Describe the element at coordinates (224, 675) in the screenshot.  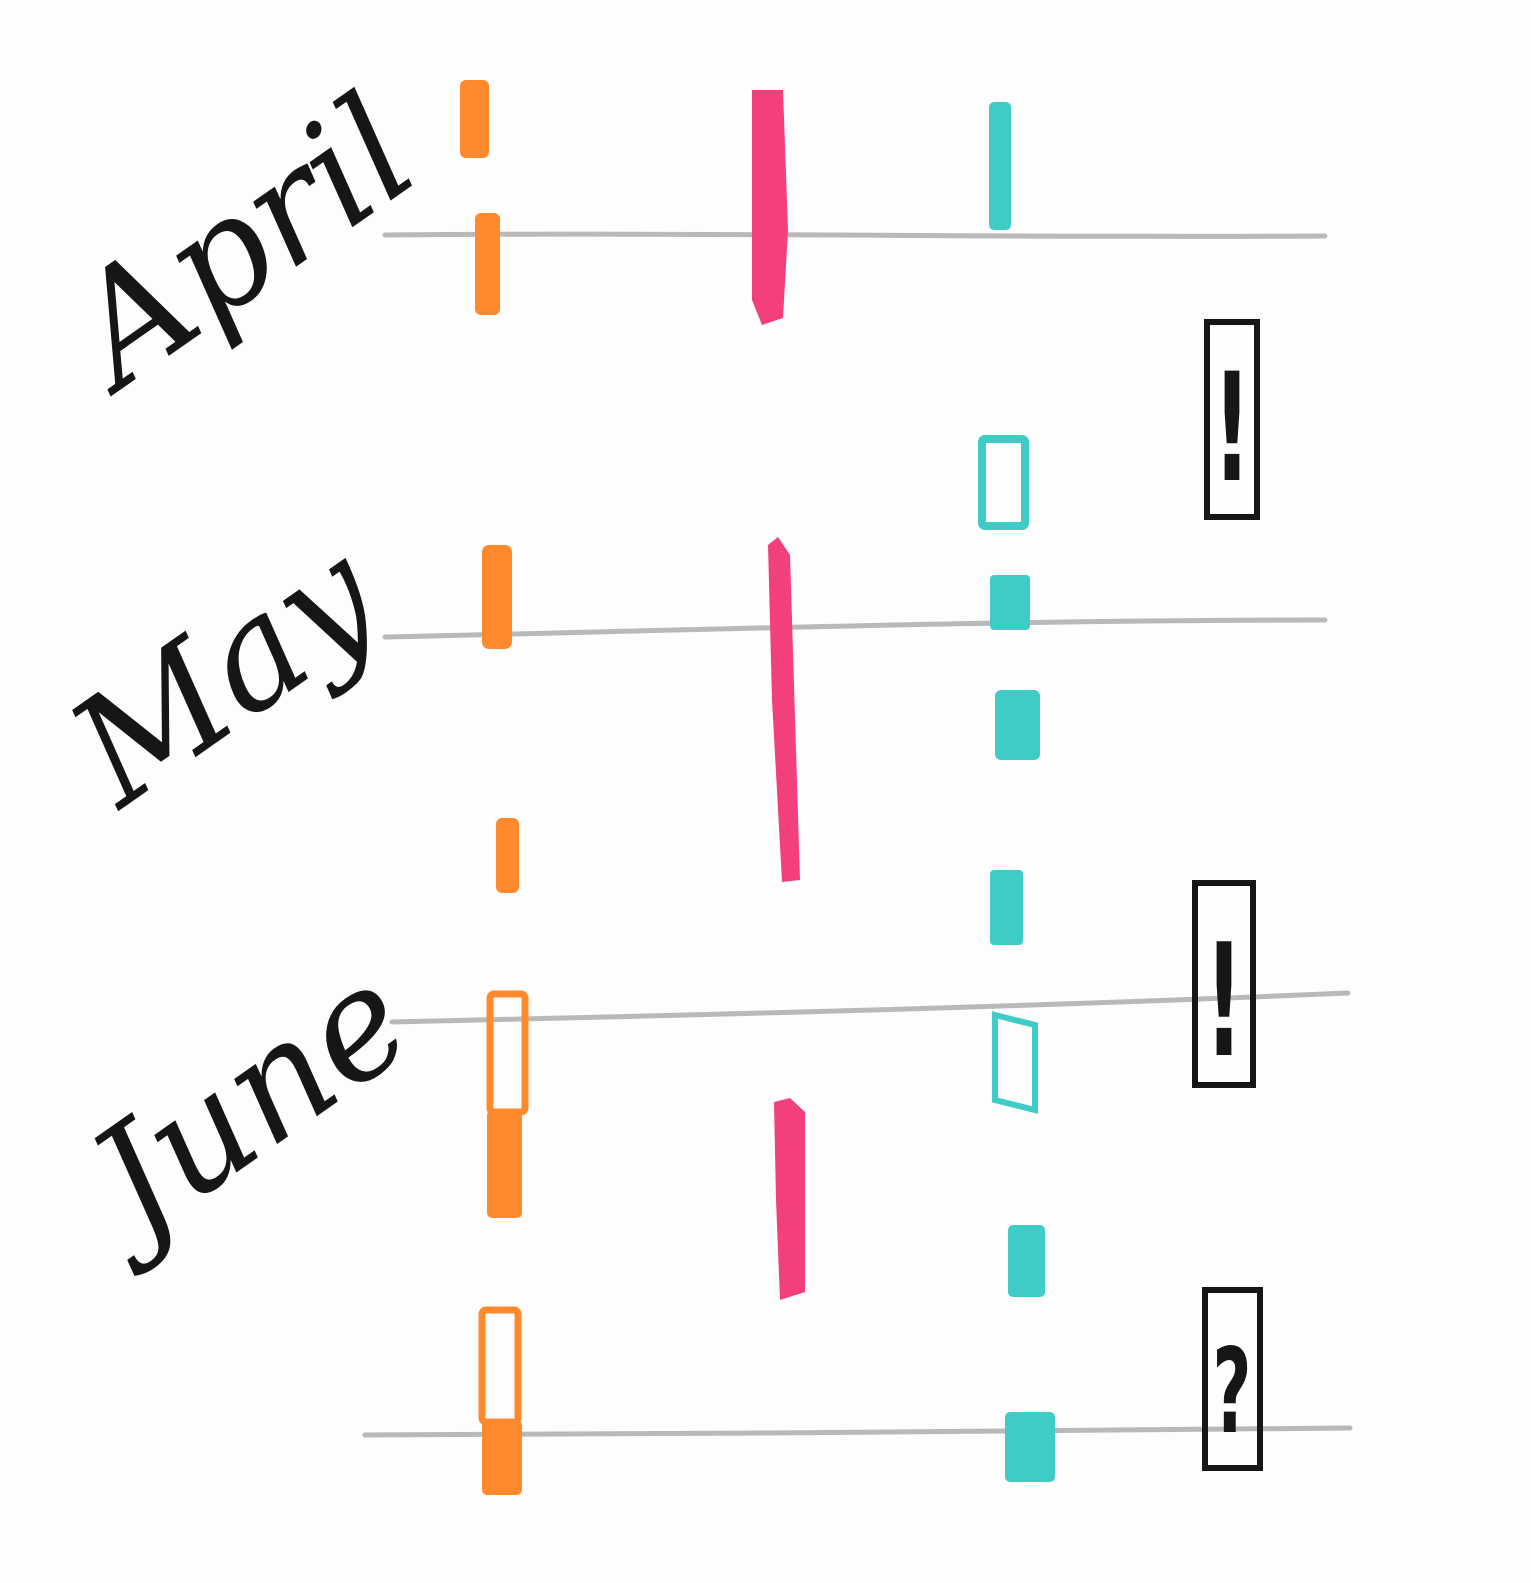
I see `month-label-may: May` at that location.